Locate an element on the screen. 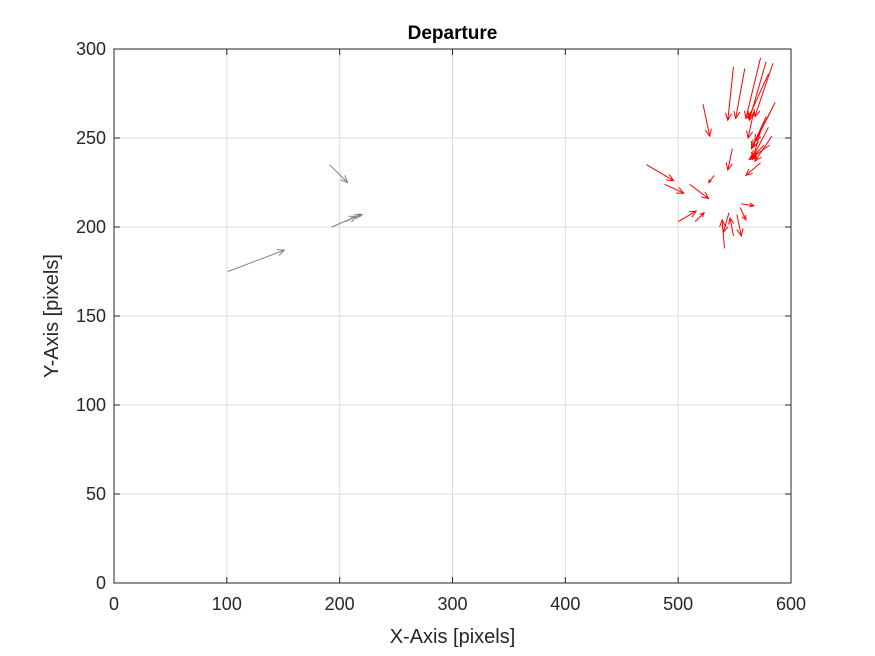 This screenshot has width=875, height=656. gray-vector-series is located at coordinates (295, 218).